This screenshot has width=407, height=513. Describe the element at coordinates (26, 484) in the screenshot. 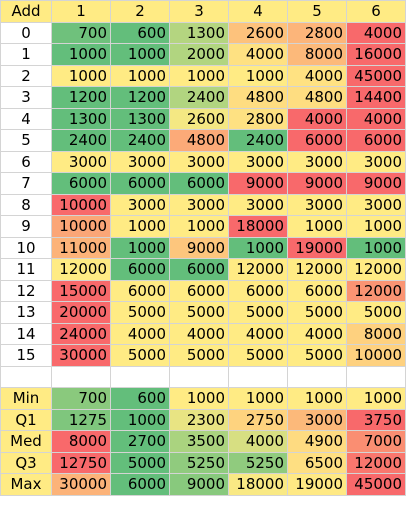

I see `stat-row-label: Max` at that location.